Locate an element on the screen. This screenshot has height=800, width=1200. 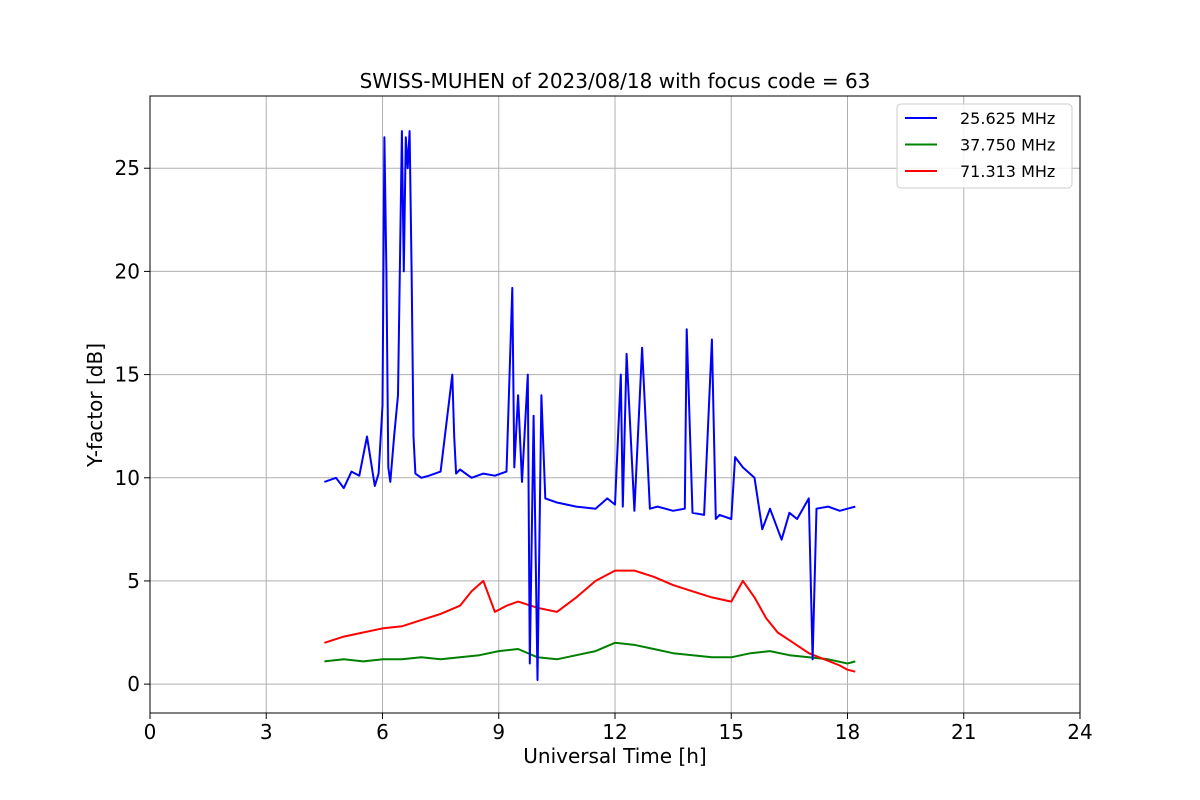
y-tick-label: 10 is located at coordinates (127, 478).